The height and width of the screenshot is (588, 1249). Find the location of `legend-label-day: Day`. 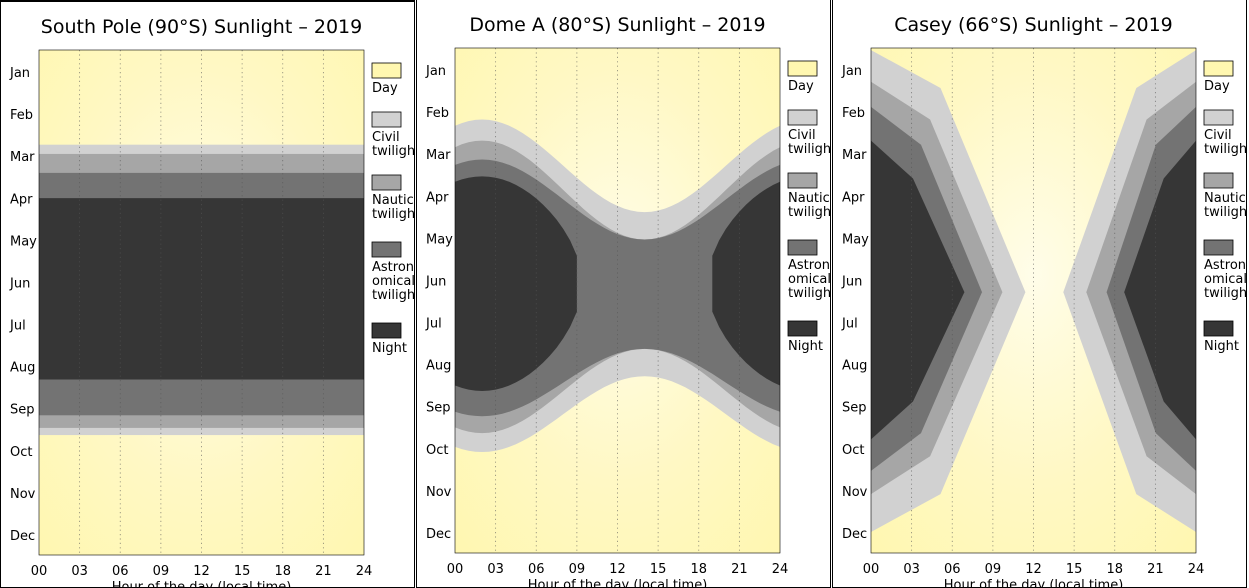

legend-label-day: Day is located at coordinates (1217, 86).